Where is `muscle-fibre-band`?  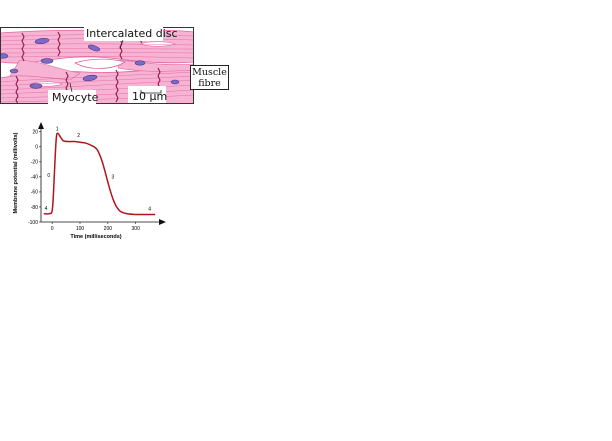
muscle-fibre-band is located at coordinates (45, 70).